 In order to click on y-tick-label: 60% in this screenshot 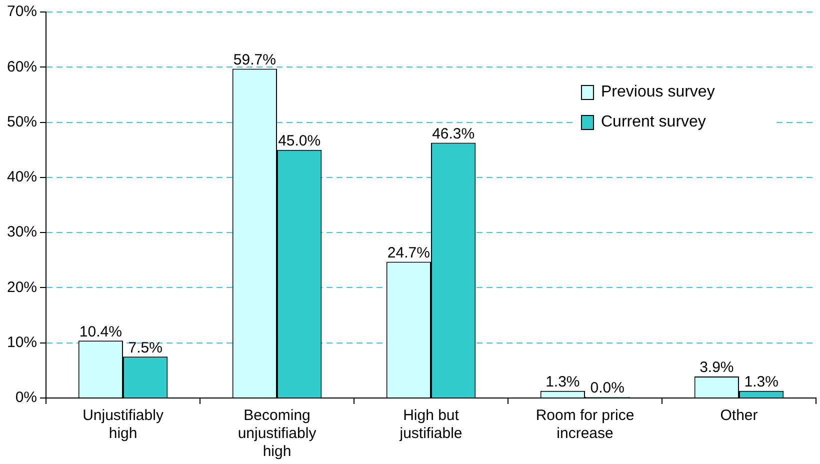, I will do `click(22, 67)`.